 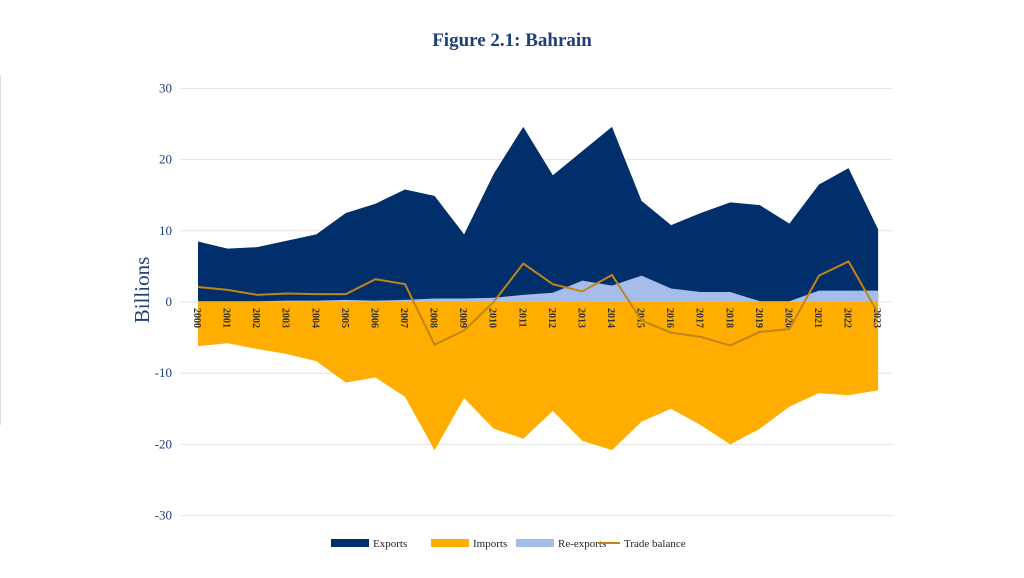 I want to click on legend-label: Imports, so click(x=490, y=544).